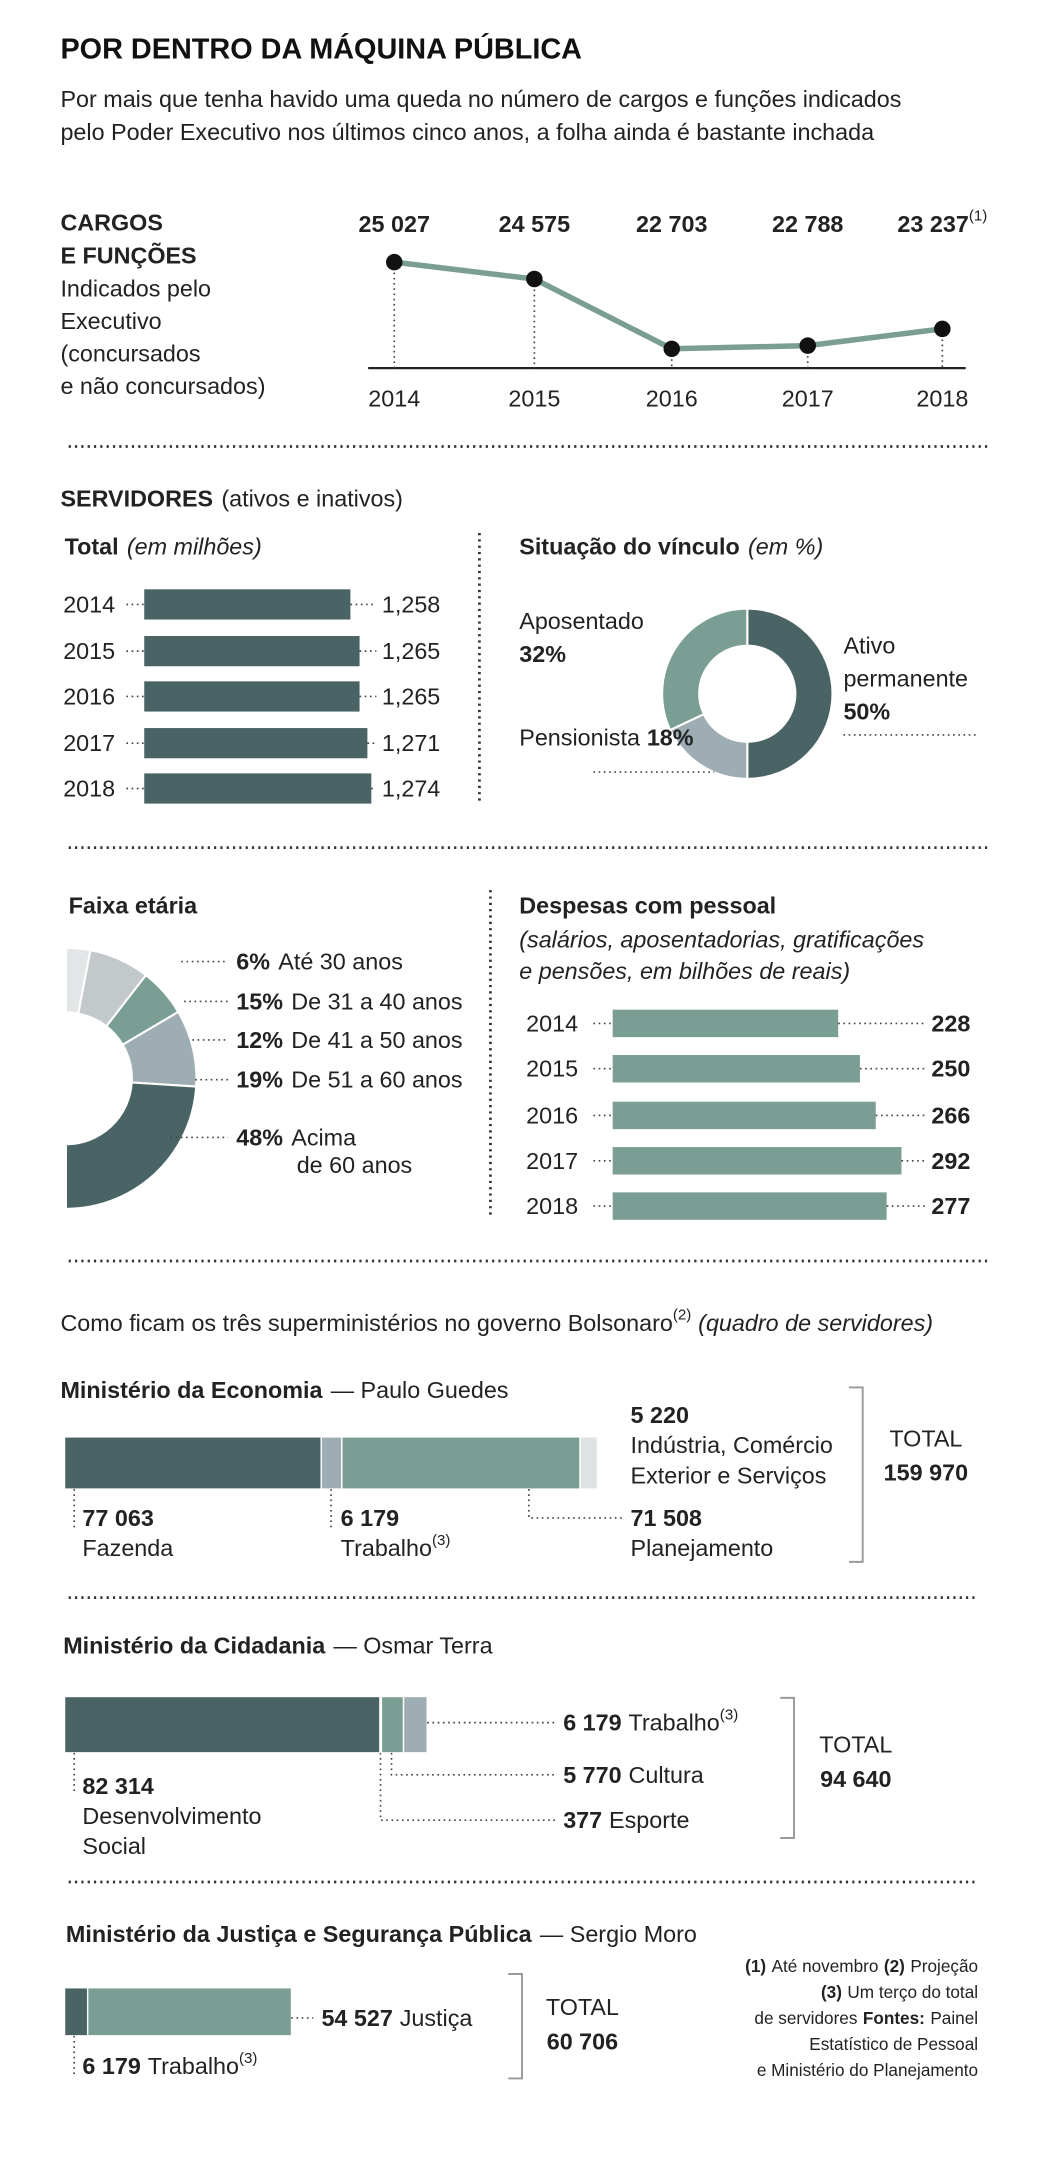 The image size is (1055, 2160). Describe the element at coordinates (277, 1646) in the screenshot. I see `chart-title: Ministério da Cidadania — Osmar Terra` at that location.